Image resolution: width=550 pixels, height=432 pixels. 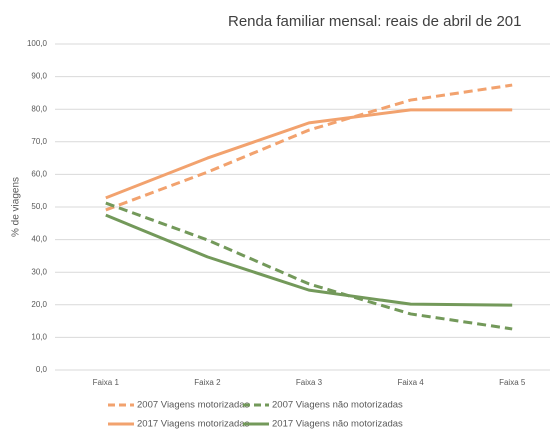 What do you see at coordinates (42, 369) in the screenshot?
I see `y-tick-label: 0,0` at bounding box center [42, 369].